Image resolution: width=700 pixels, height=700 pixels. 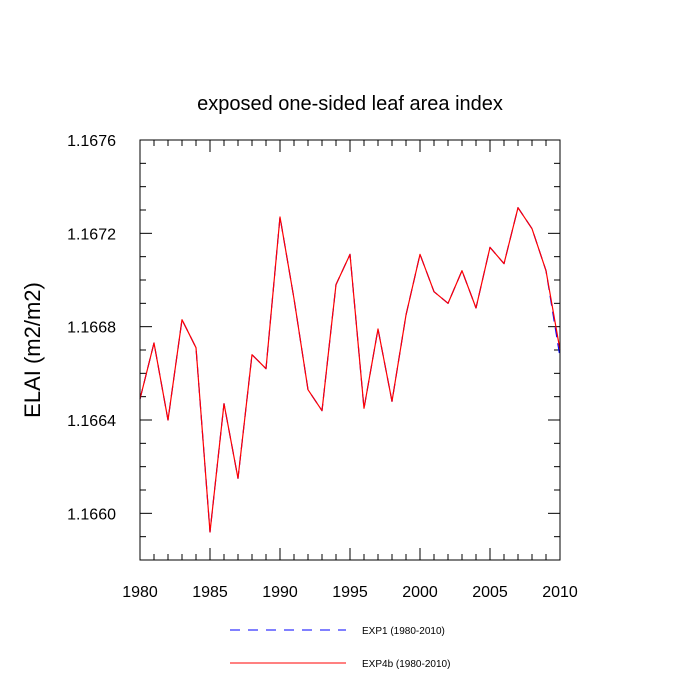 What do you see at coordinates (280, 592) in the screenshot?
I see `x-tick-label: 1990` at bounding box center [280, 592].